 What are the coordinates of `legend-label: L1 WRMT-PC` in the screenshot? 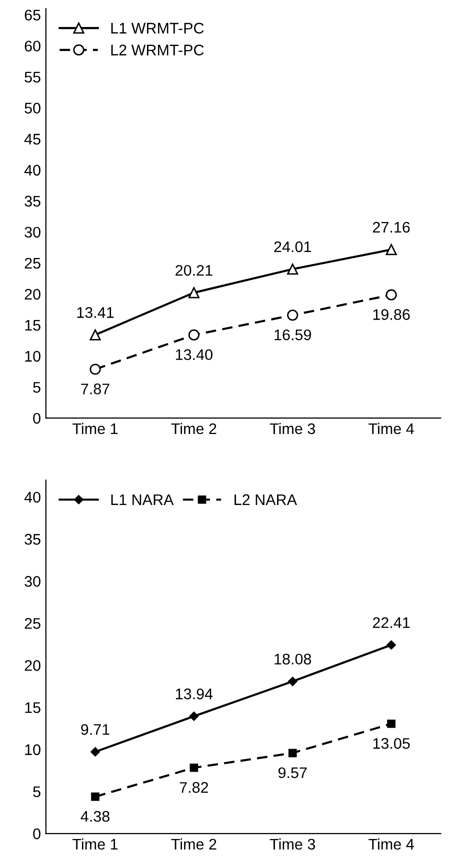 It's located at (157, 28).